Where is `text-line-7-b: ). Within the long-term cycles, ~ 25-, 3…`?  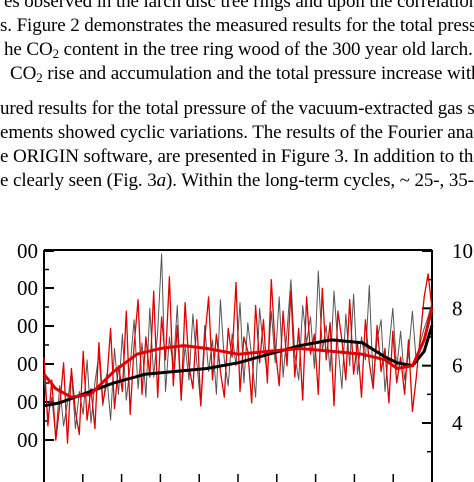
text-line-7-b: ). Within the long-term cycles, ~ 25-, 3… is located at coordinates (320, 180).